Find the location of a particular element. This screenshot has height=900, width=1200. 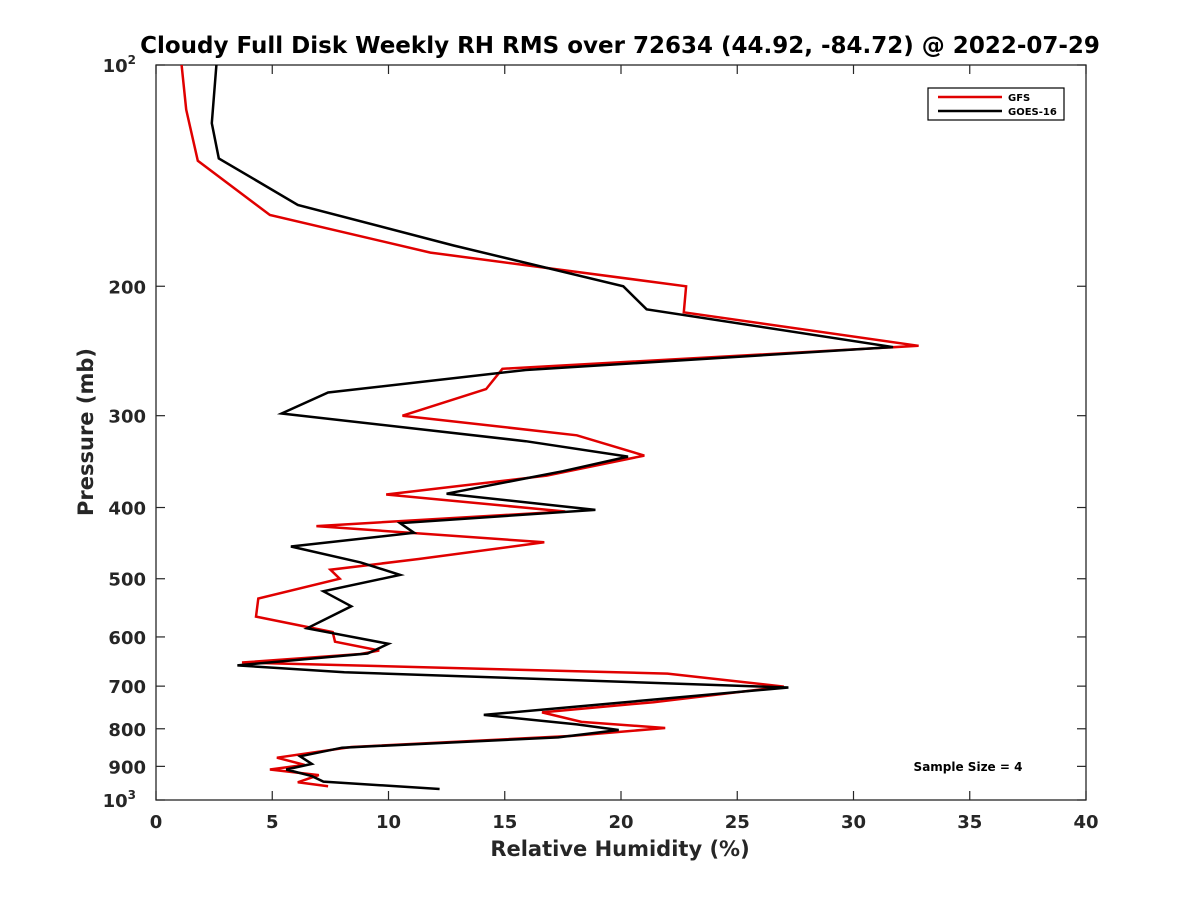

y-tick-label: 600 is located at coordinates (127, 638).